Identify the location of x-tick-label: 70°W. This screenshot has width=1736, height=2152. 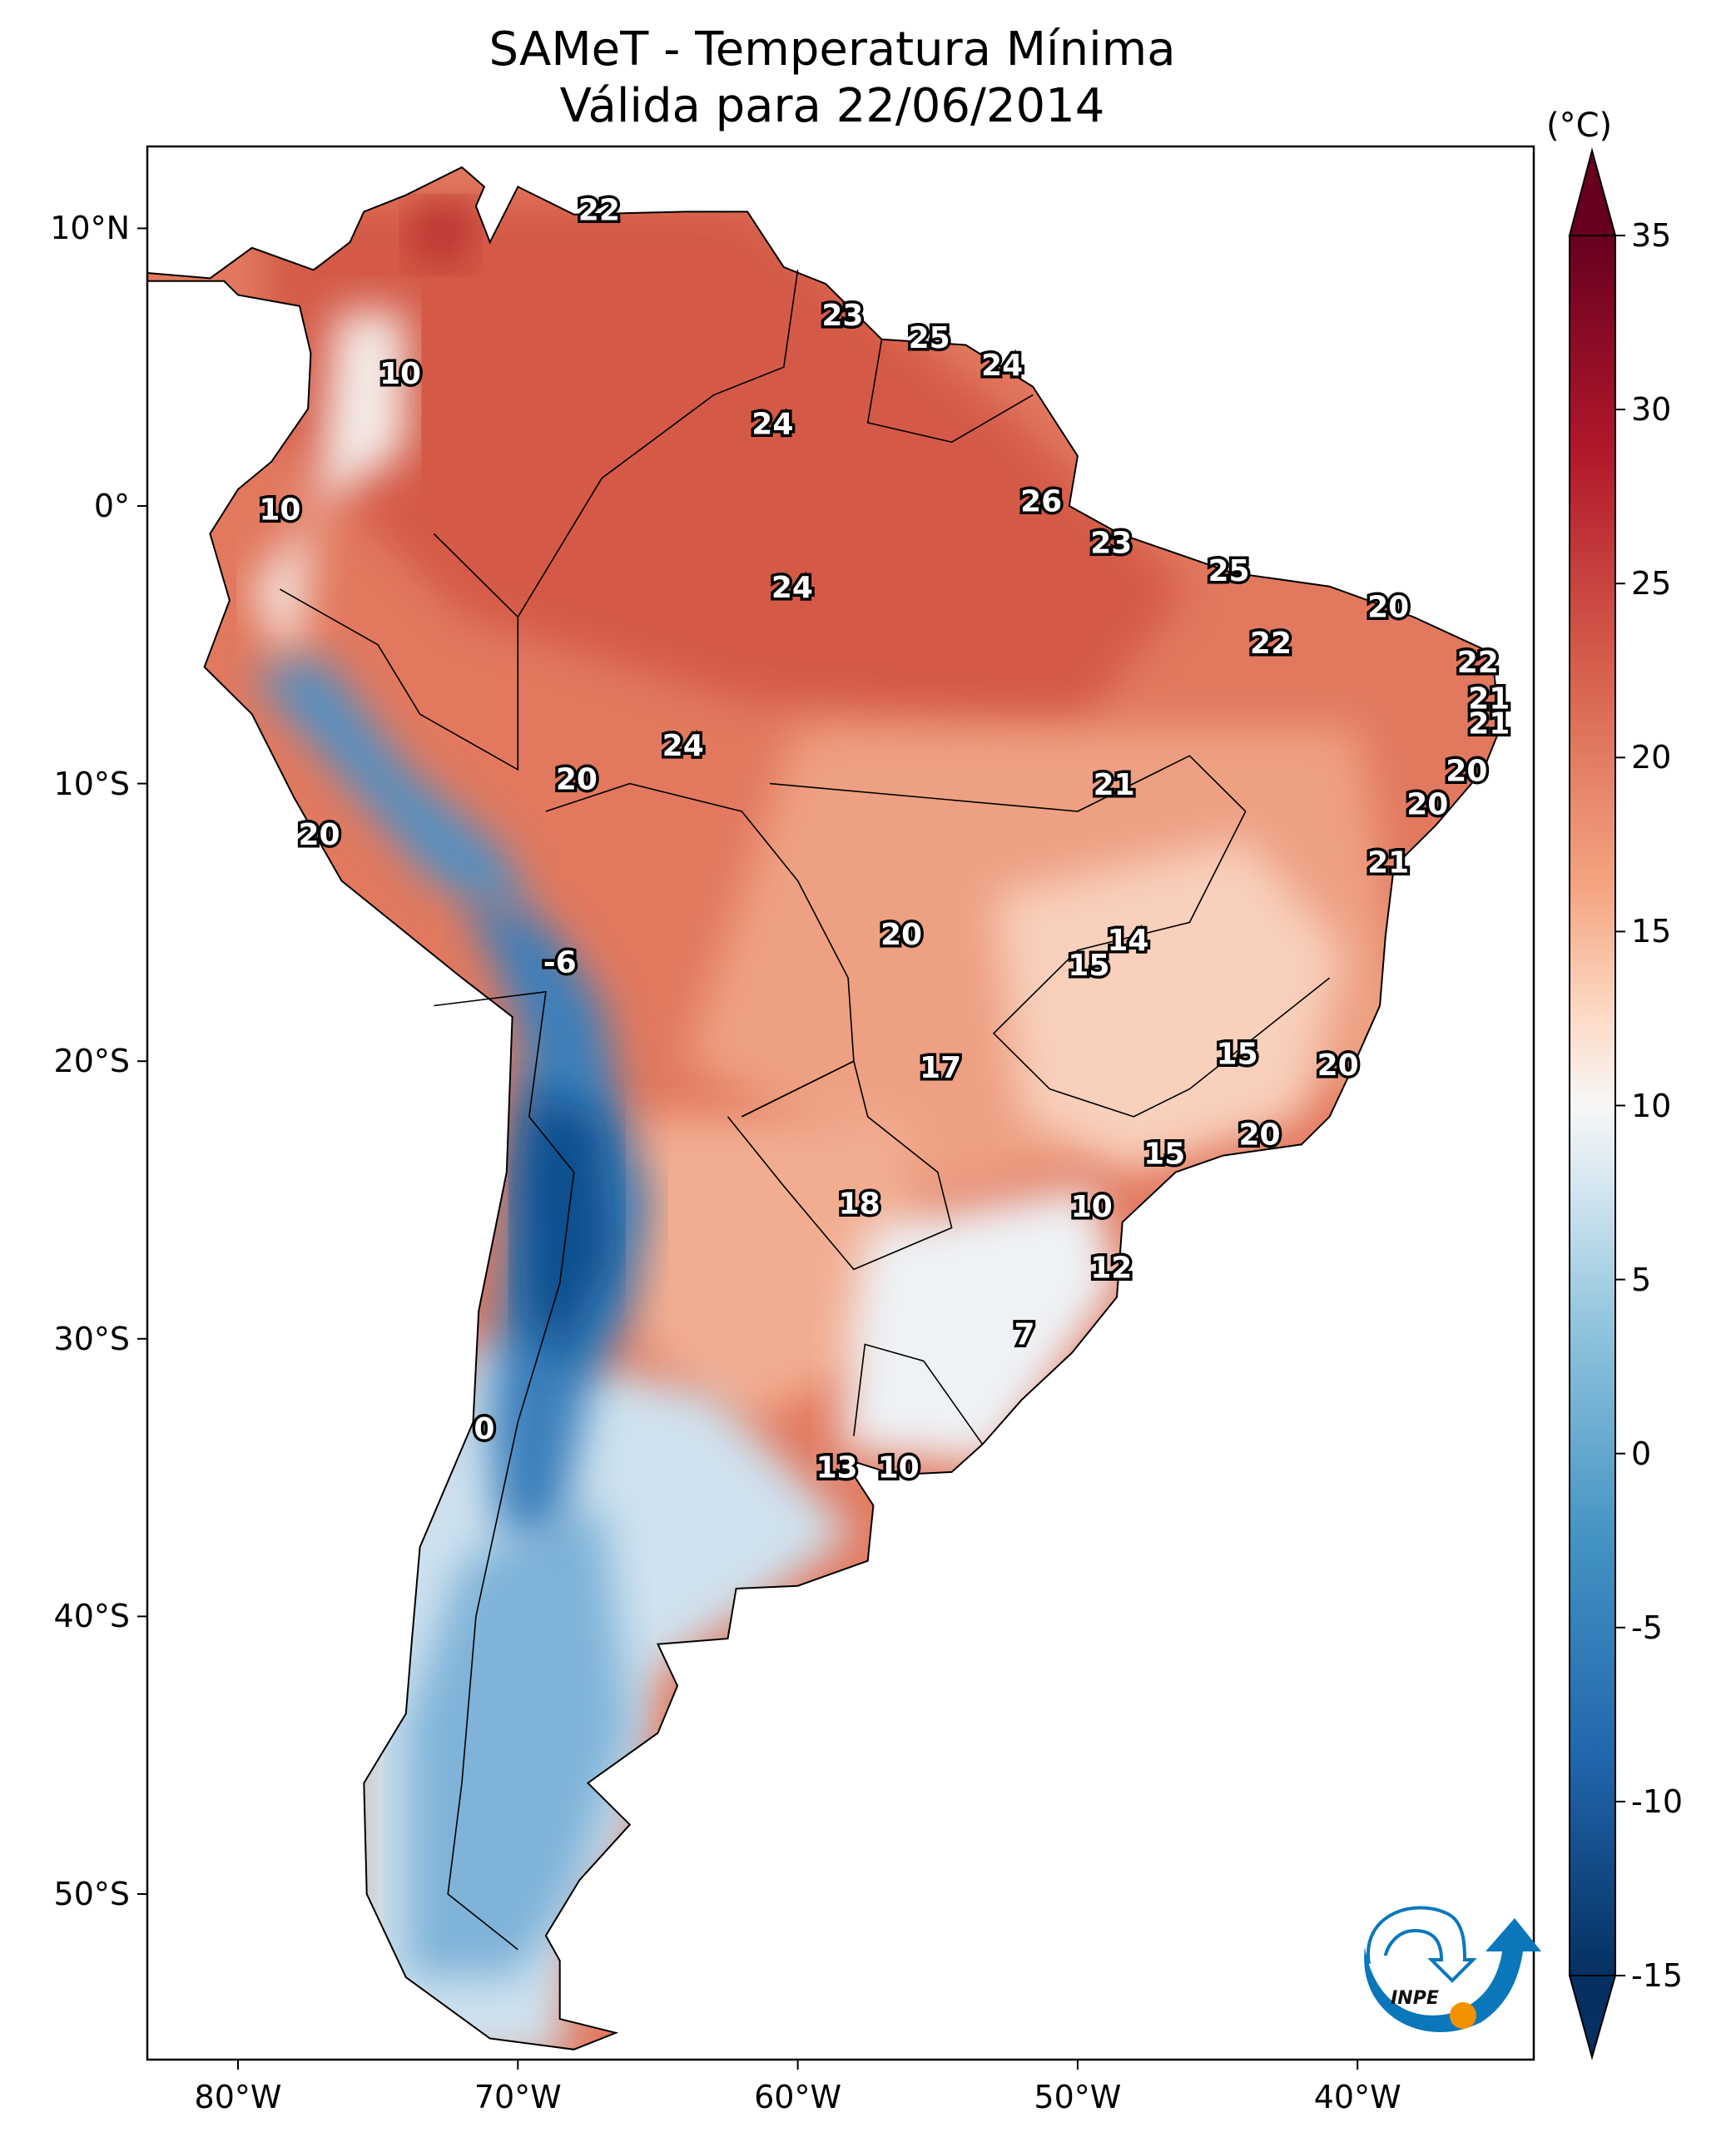
(518, 2097).